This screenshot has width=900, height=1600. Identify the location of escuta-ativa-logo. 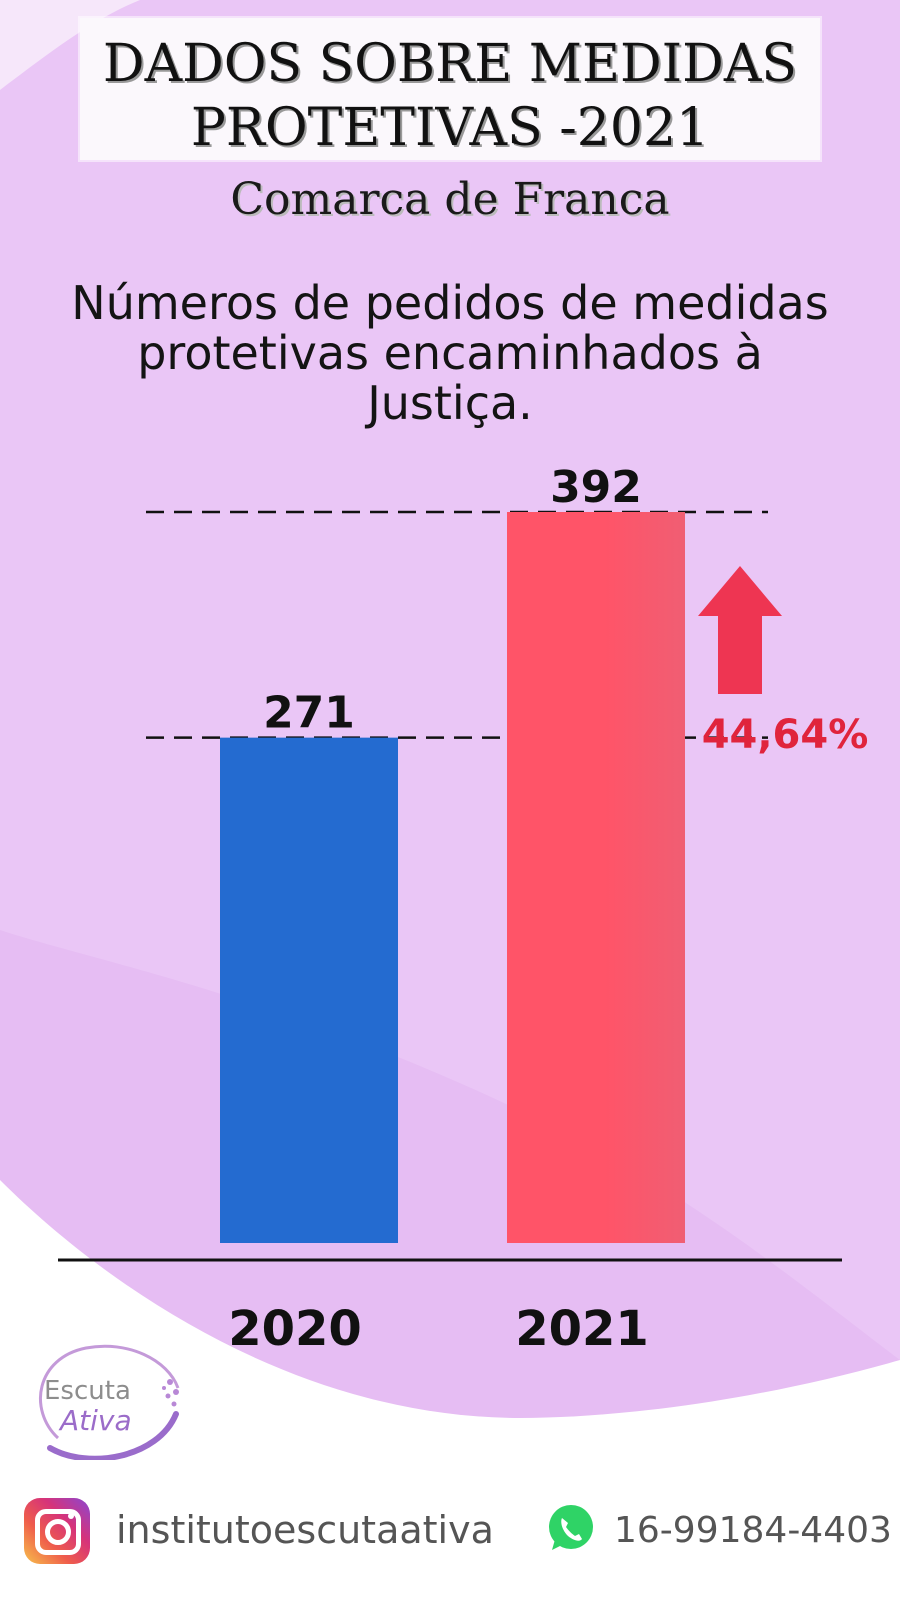
(109, 1402).